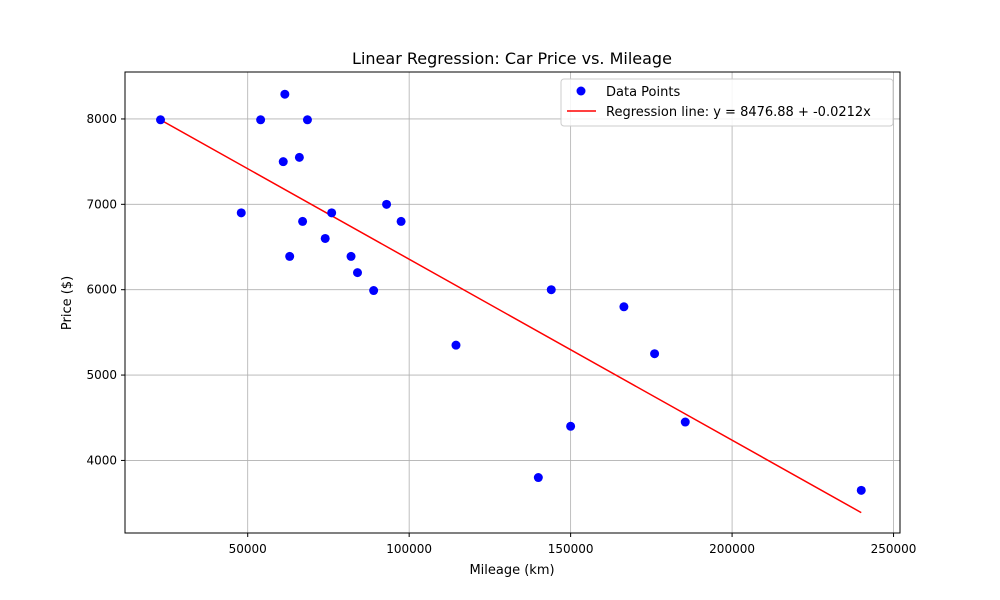 This screenshot has height=600, width=1000. I want to click on y-axis-ticks: 4000 5000 6000 7000 8000, so click(105, 289).